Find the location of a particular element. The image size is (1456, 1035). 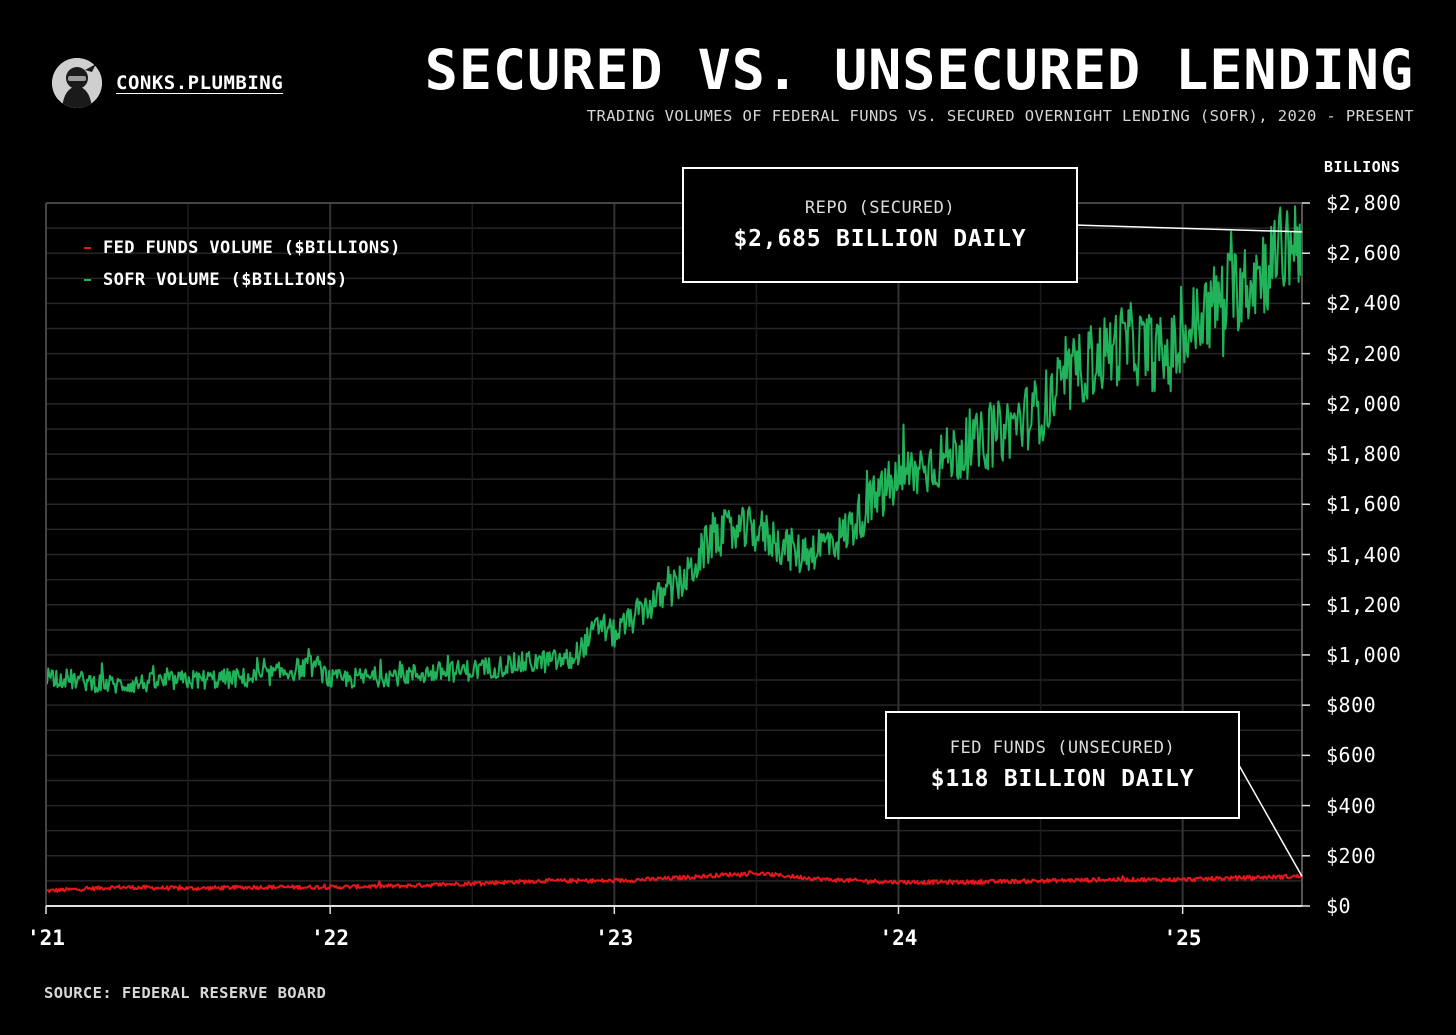

x-tick-label: '25 is located at coordinates (1182, 938).